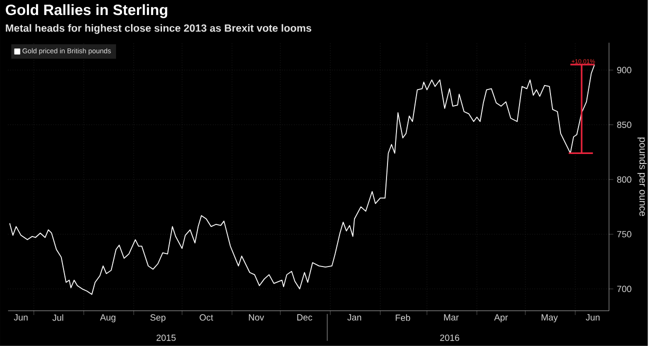 This screenshot has width=650, height=346. Describe the element at coordinates (403, 317) in the screenshot. I see `x-tick-label: Feb` at that location.